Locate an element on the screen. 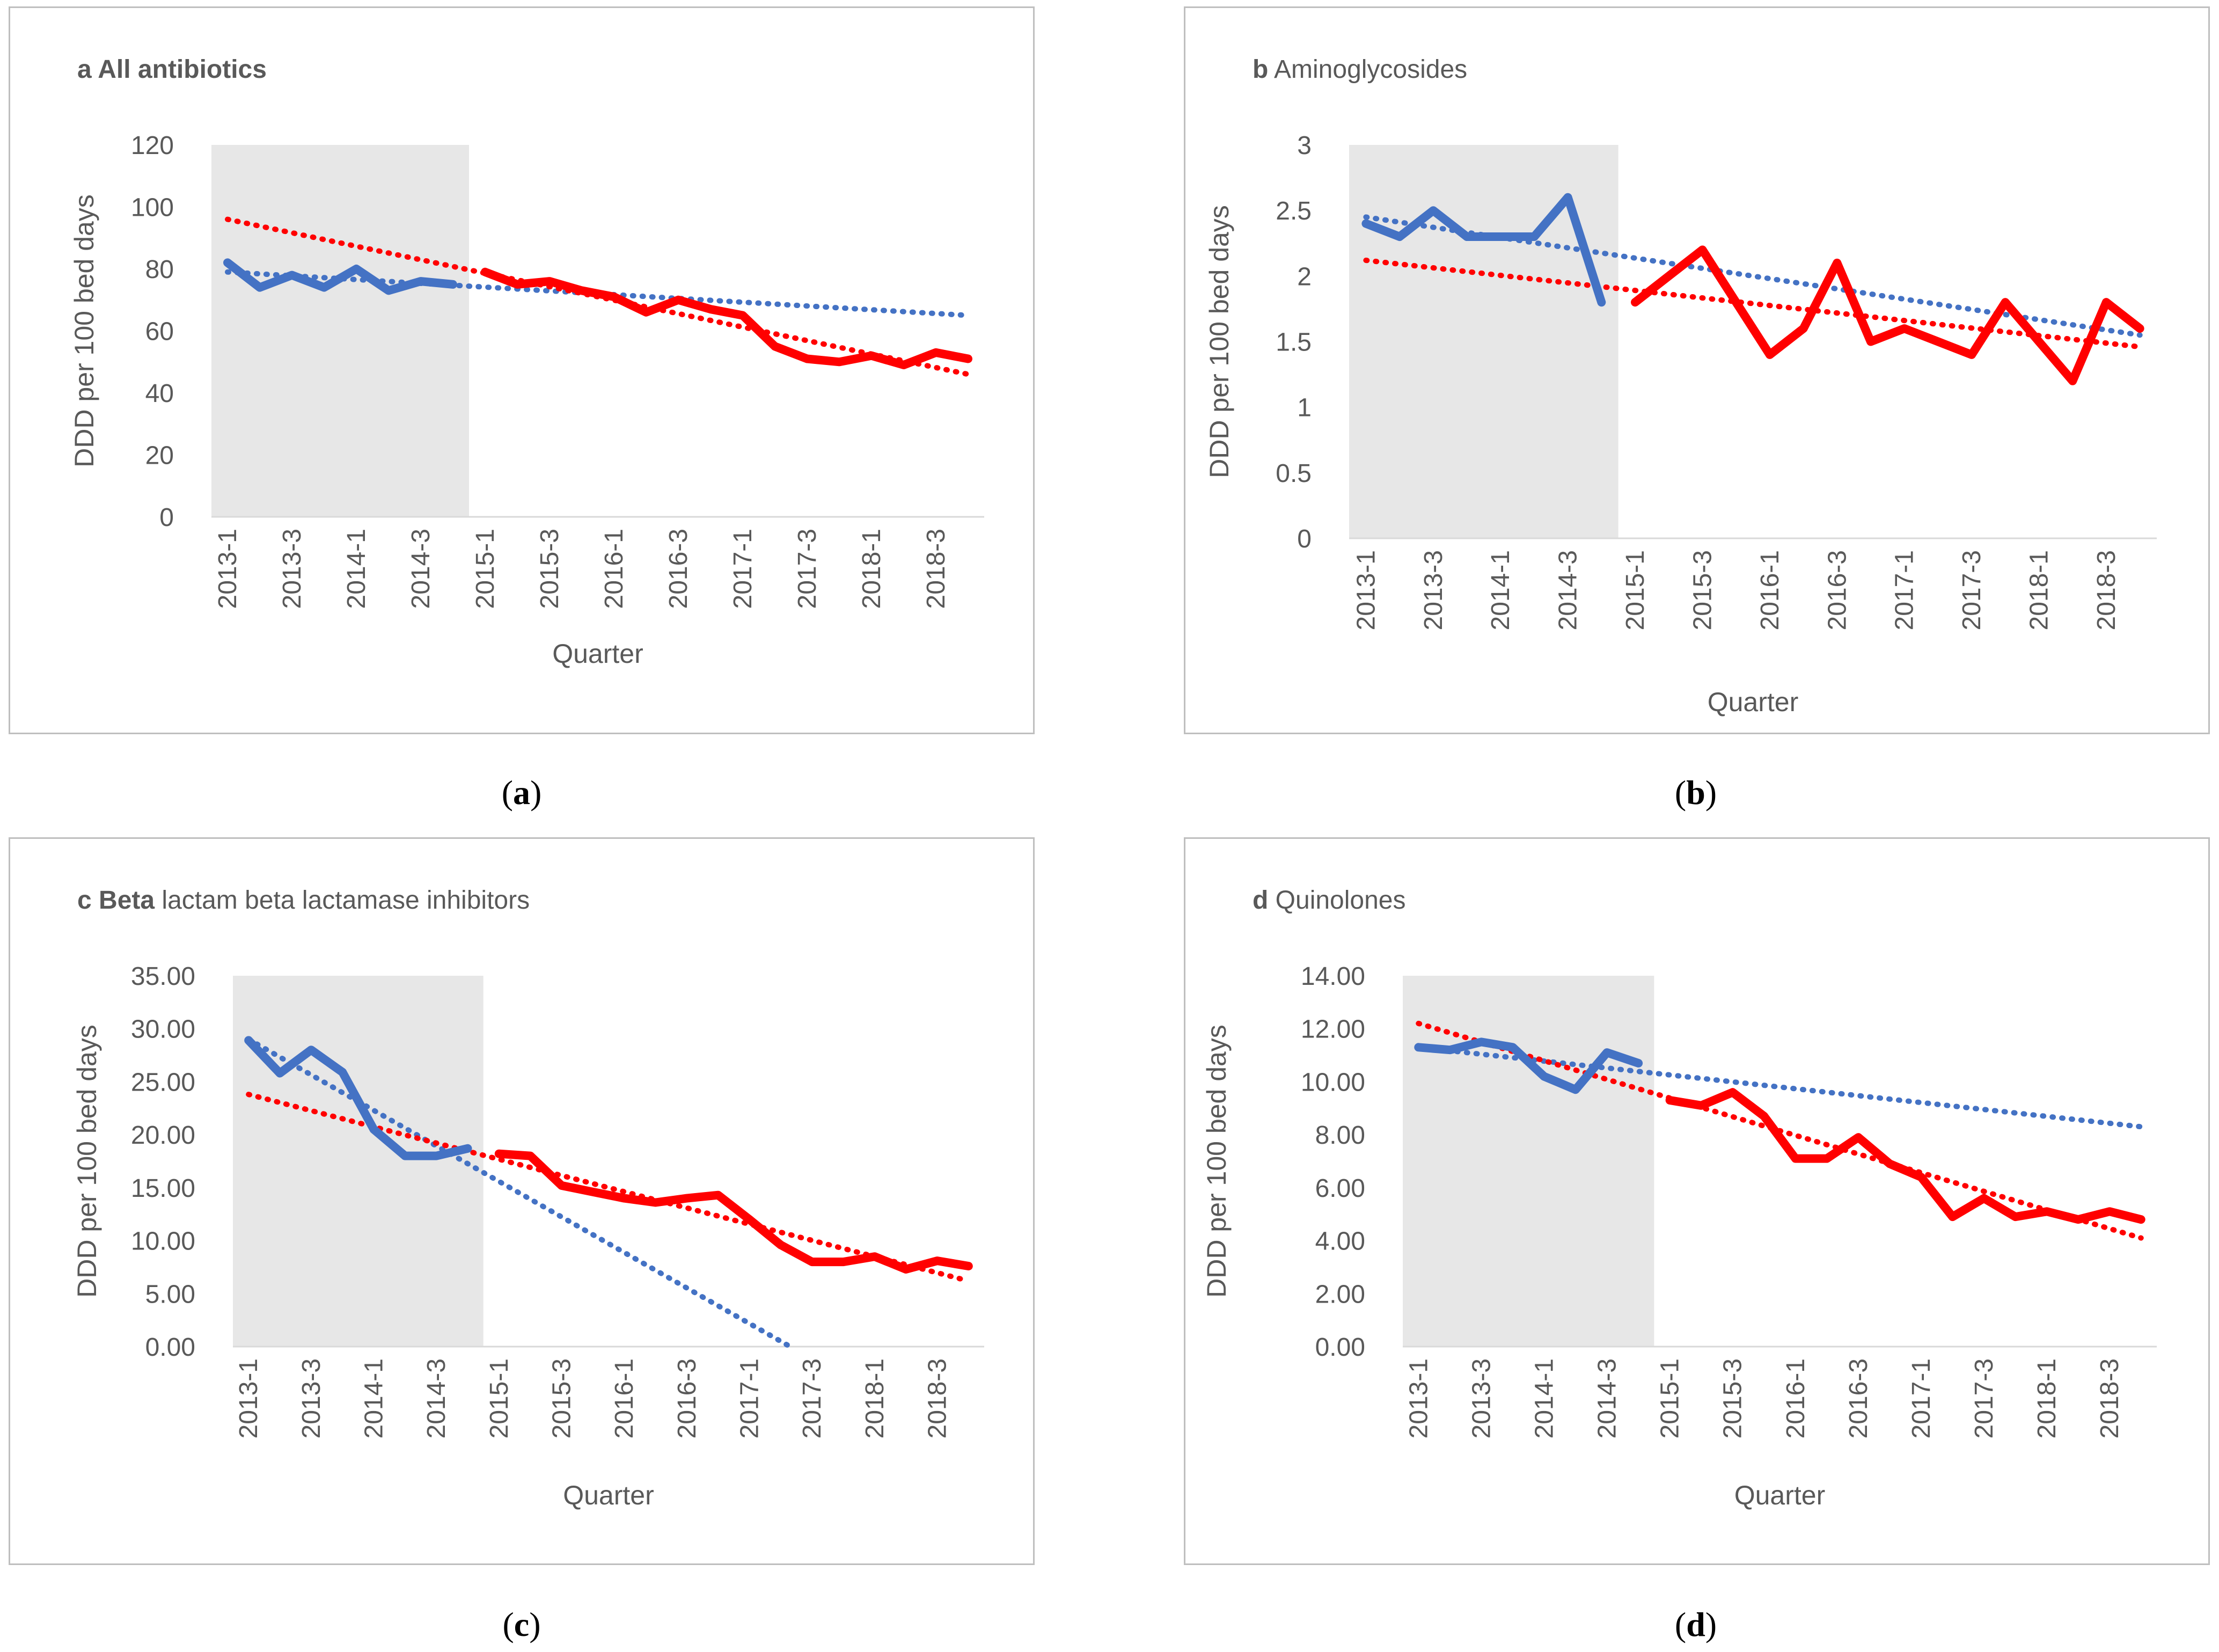  y-tick-label: 100 is located at coordinates (152, 208).